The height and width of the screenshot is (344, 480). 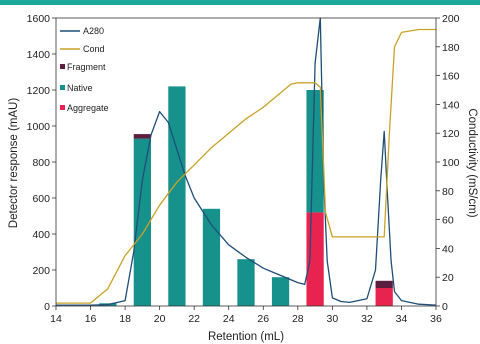 What do you see at coordinates (246, 337) in the screenshot?
I see `x-axis-title: Retention (mL)` at bounding box center [246, 337].